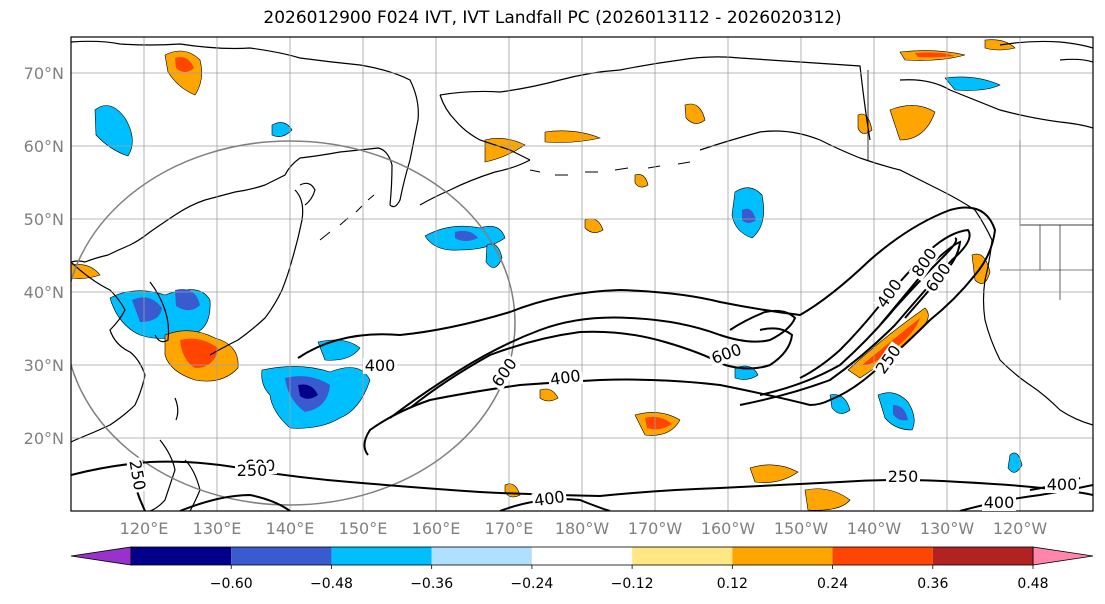 This screenshot has width=1105, height=604. I want to click on colorbar-tick-label: 0.24, so click(832, 584).